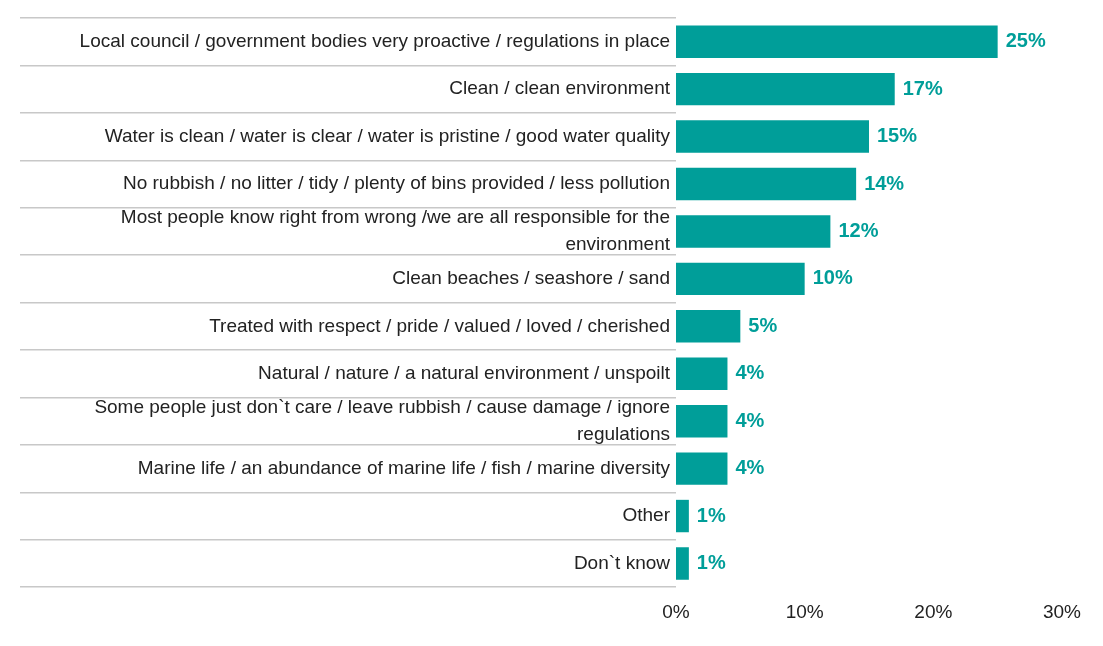 The image size is (1103, 646). Describe the element at coordinates (1025, 40) in the screenshot. I see `data-label: 25%` at that location.